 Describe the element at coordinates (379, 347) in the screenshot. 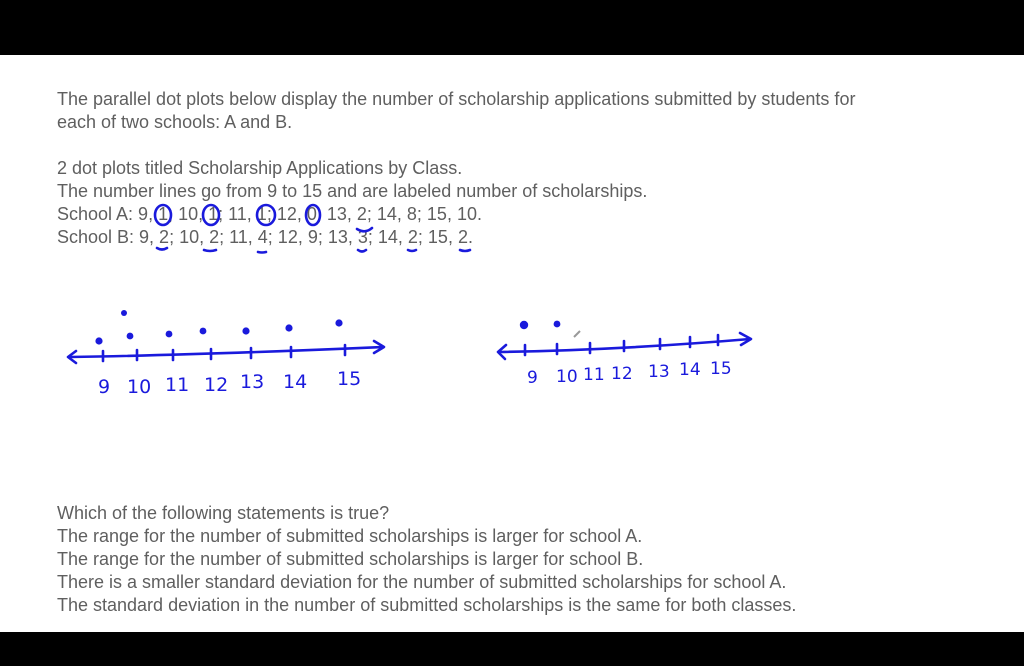

I see `arrow-right-a` at that location.